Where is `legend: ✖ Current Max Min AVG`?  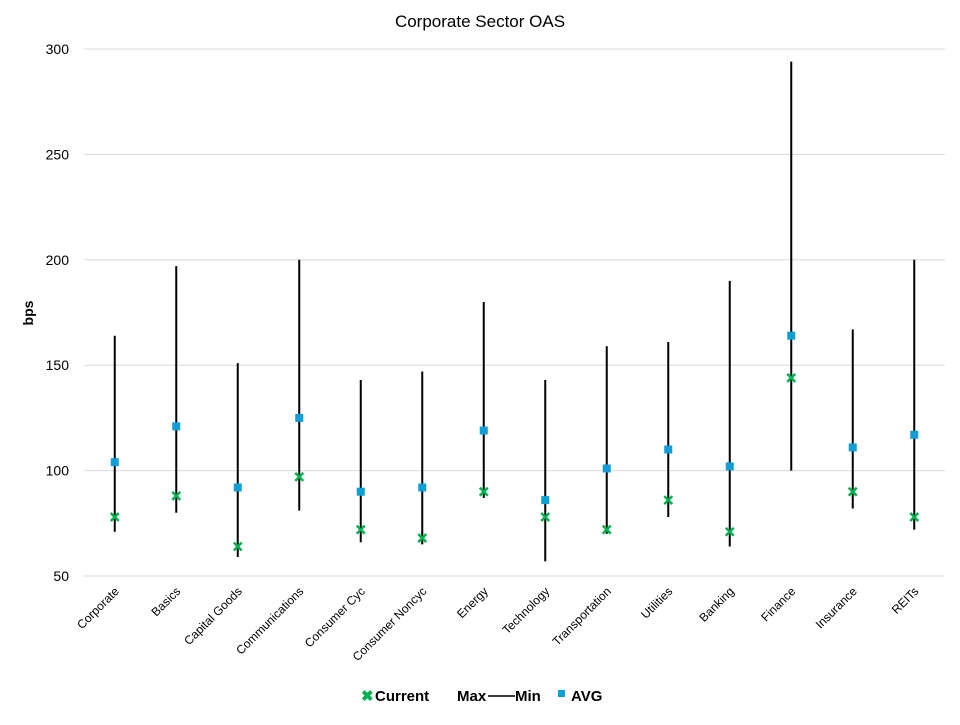
legend: ✖ Current Max Min AVG is located at coordinates (481, 696).